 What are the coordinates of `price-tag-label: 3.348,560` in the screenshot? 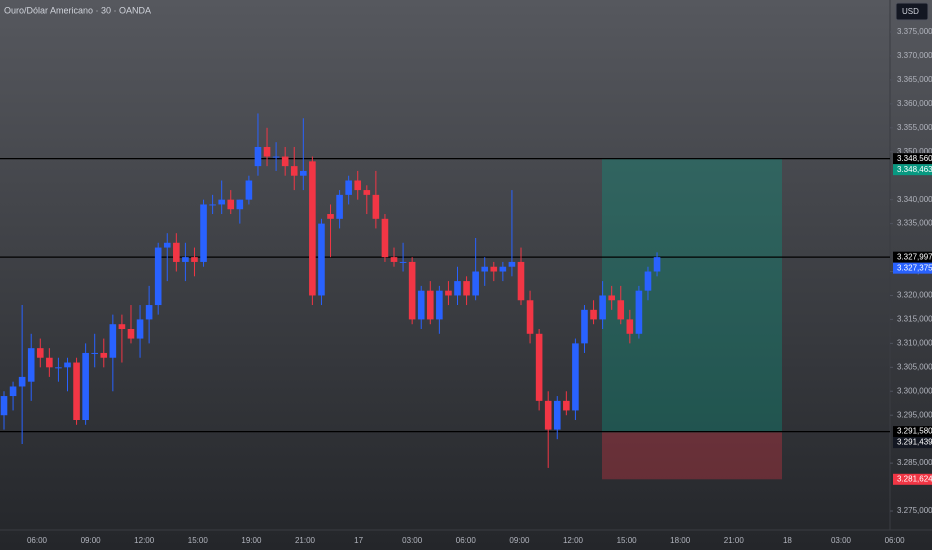 It's located at (914, 158).